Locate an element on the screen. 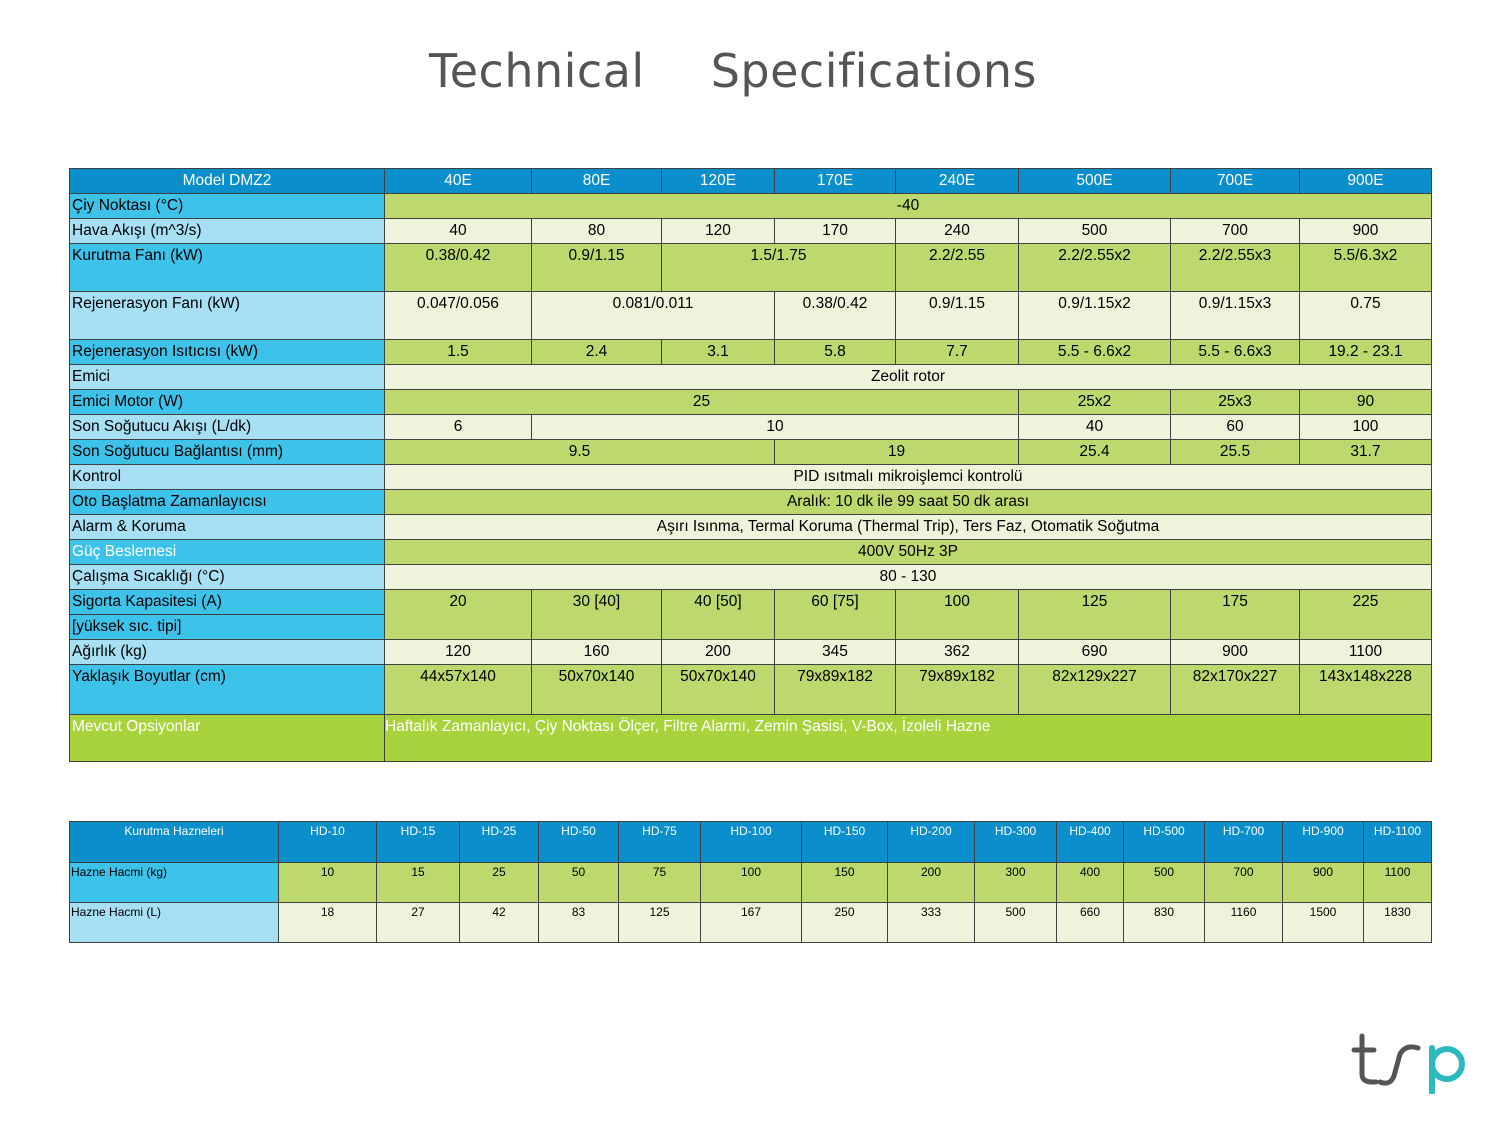 The height and width of the screenshot is (1125, 1500). cell: 0.75 is located at coordinates (1365, 315).